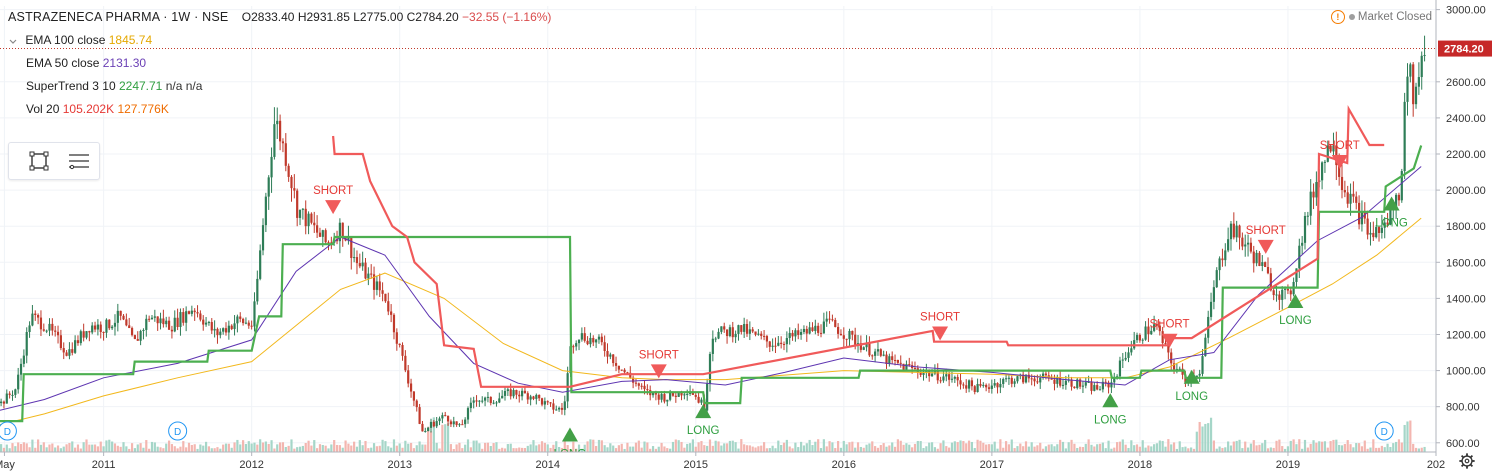  Describe the element at coordinates (1381, 17) in the screenshot. I see `market-status: ! Market Closed` at that location.